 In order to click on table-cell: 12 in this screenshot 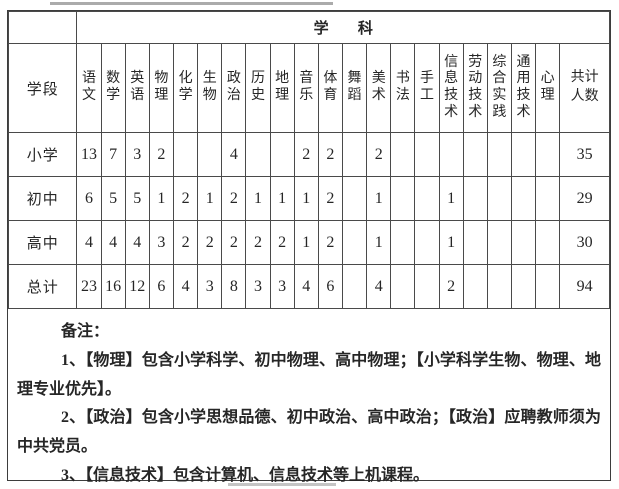, I will do `click(137, 286)`.